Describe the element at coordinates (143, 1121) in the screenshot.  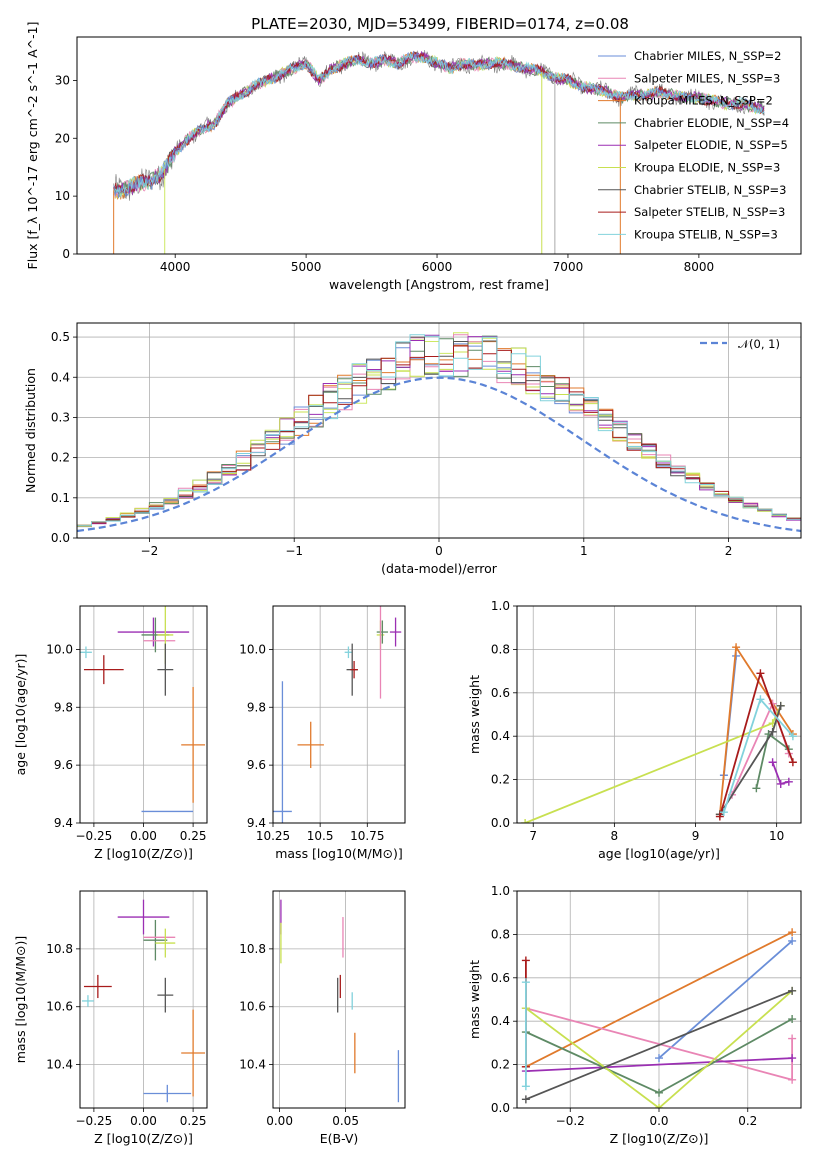
I see `x-tick-label: 0.00` at that location.